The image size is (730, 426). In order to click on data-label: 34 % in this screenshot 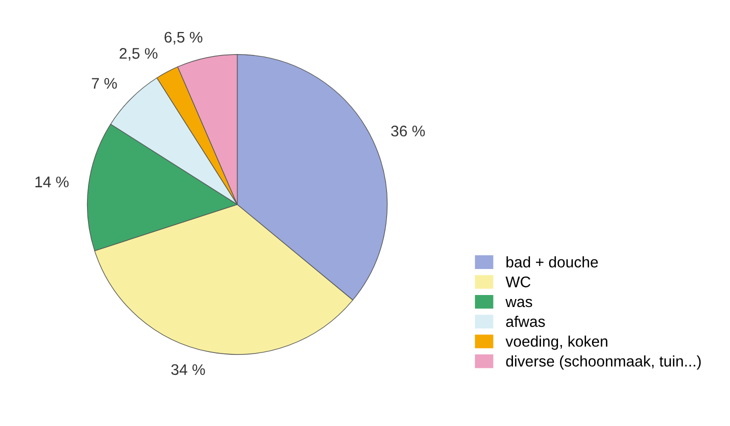, I will do `click(188, 370)`.